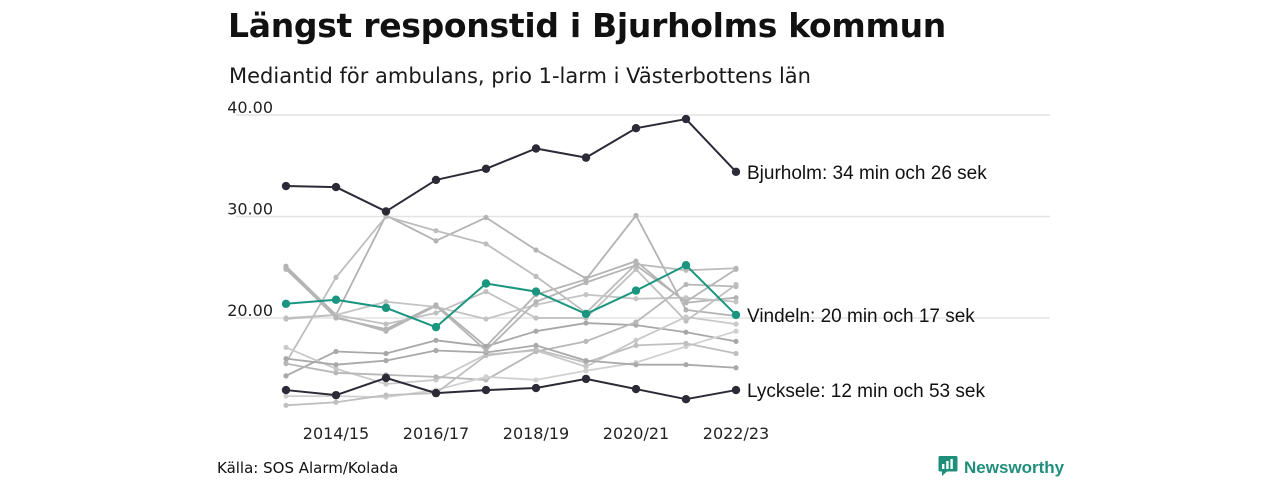 Image resolution: width=1280 pixels, height=481 pixels. What do you see at coordinates (1014, 467) in the screenshot?
I see `brand-name: Newsworthy` at bounding box center [1014, 467].